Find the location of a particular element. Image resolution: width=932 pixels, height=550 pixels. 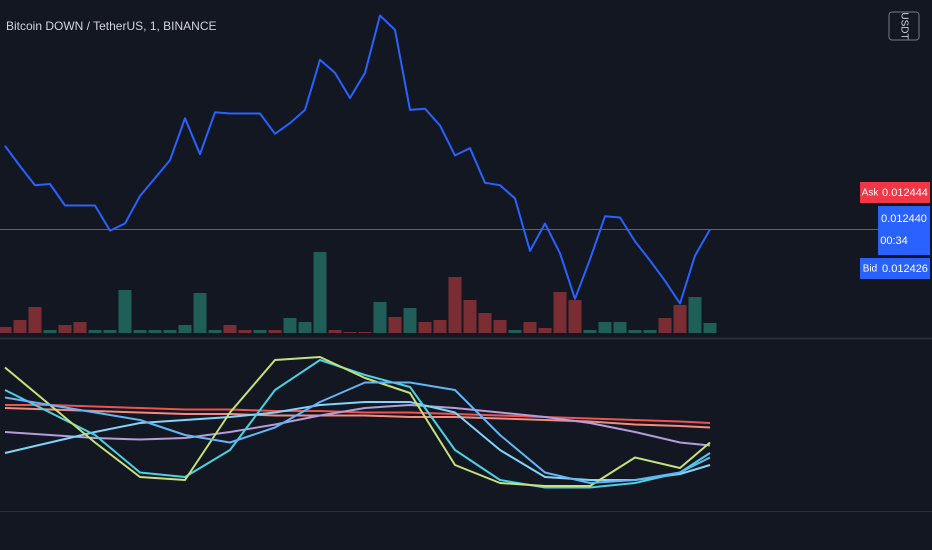

ask-value: 0.012444 is located at coordinates (905, 193).